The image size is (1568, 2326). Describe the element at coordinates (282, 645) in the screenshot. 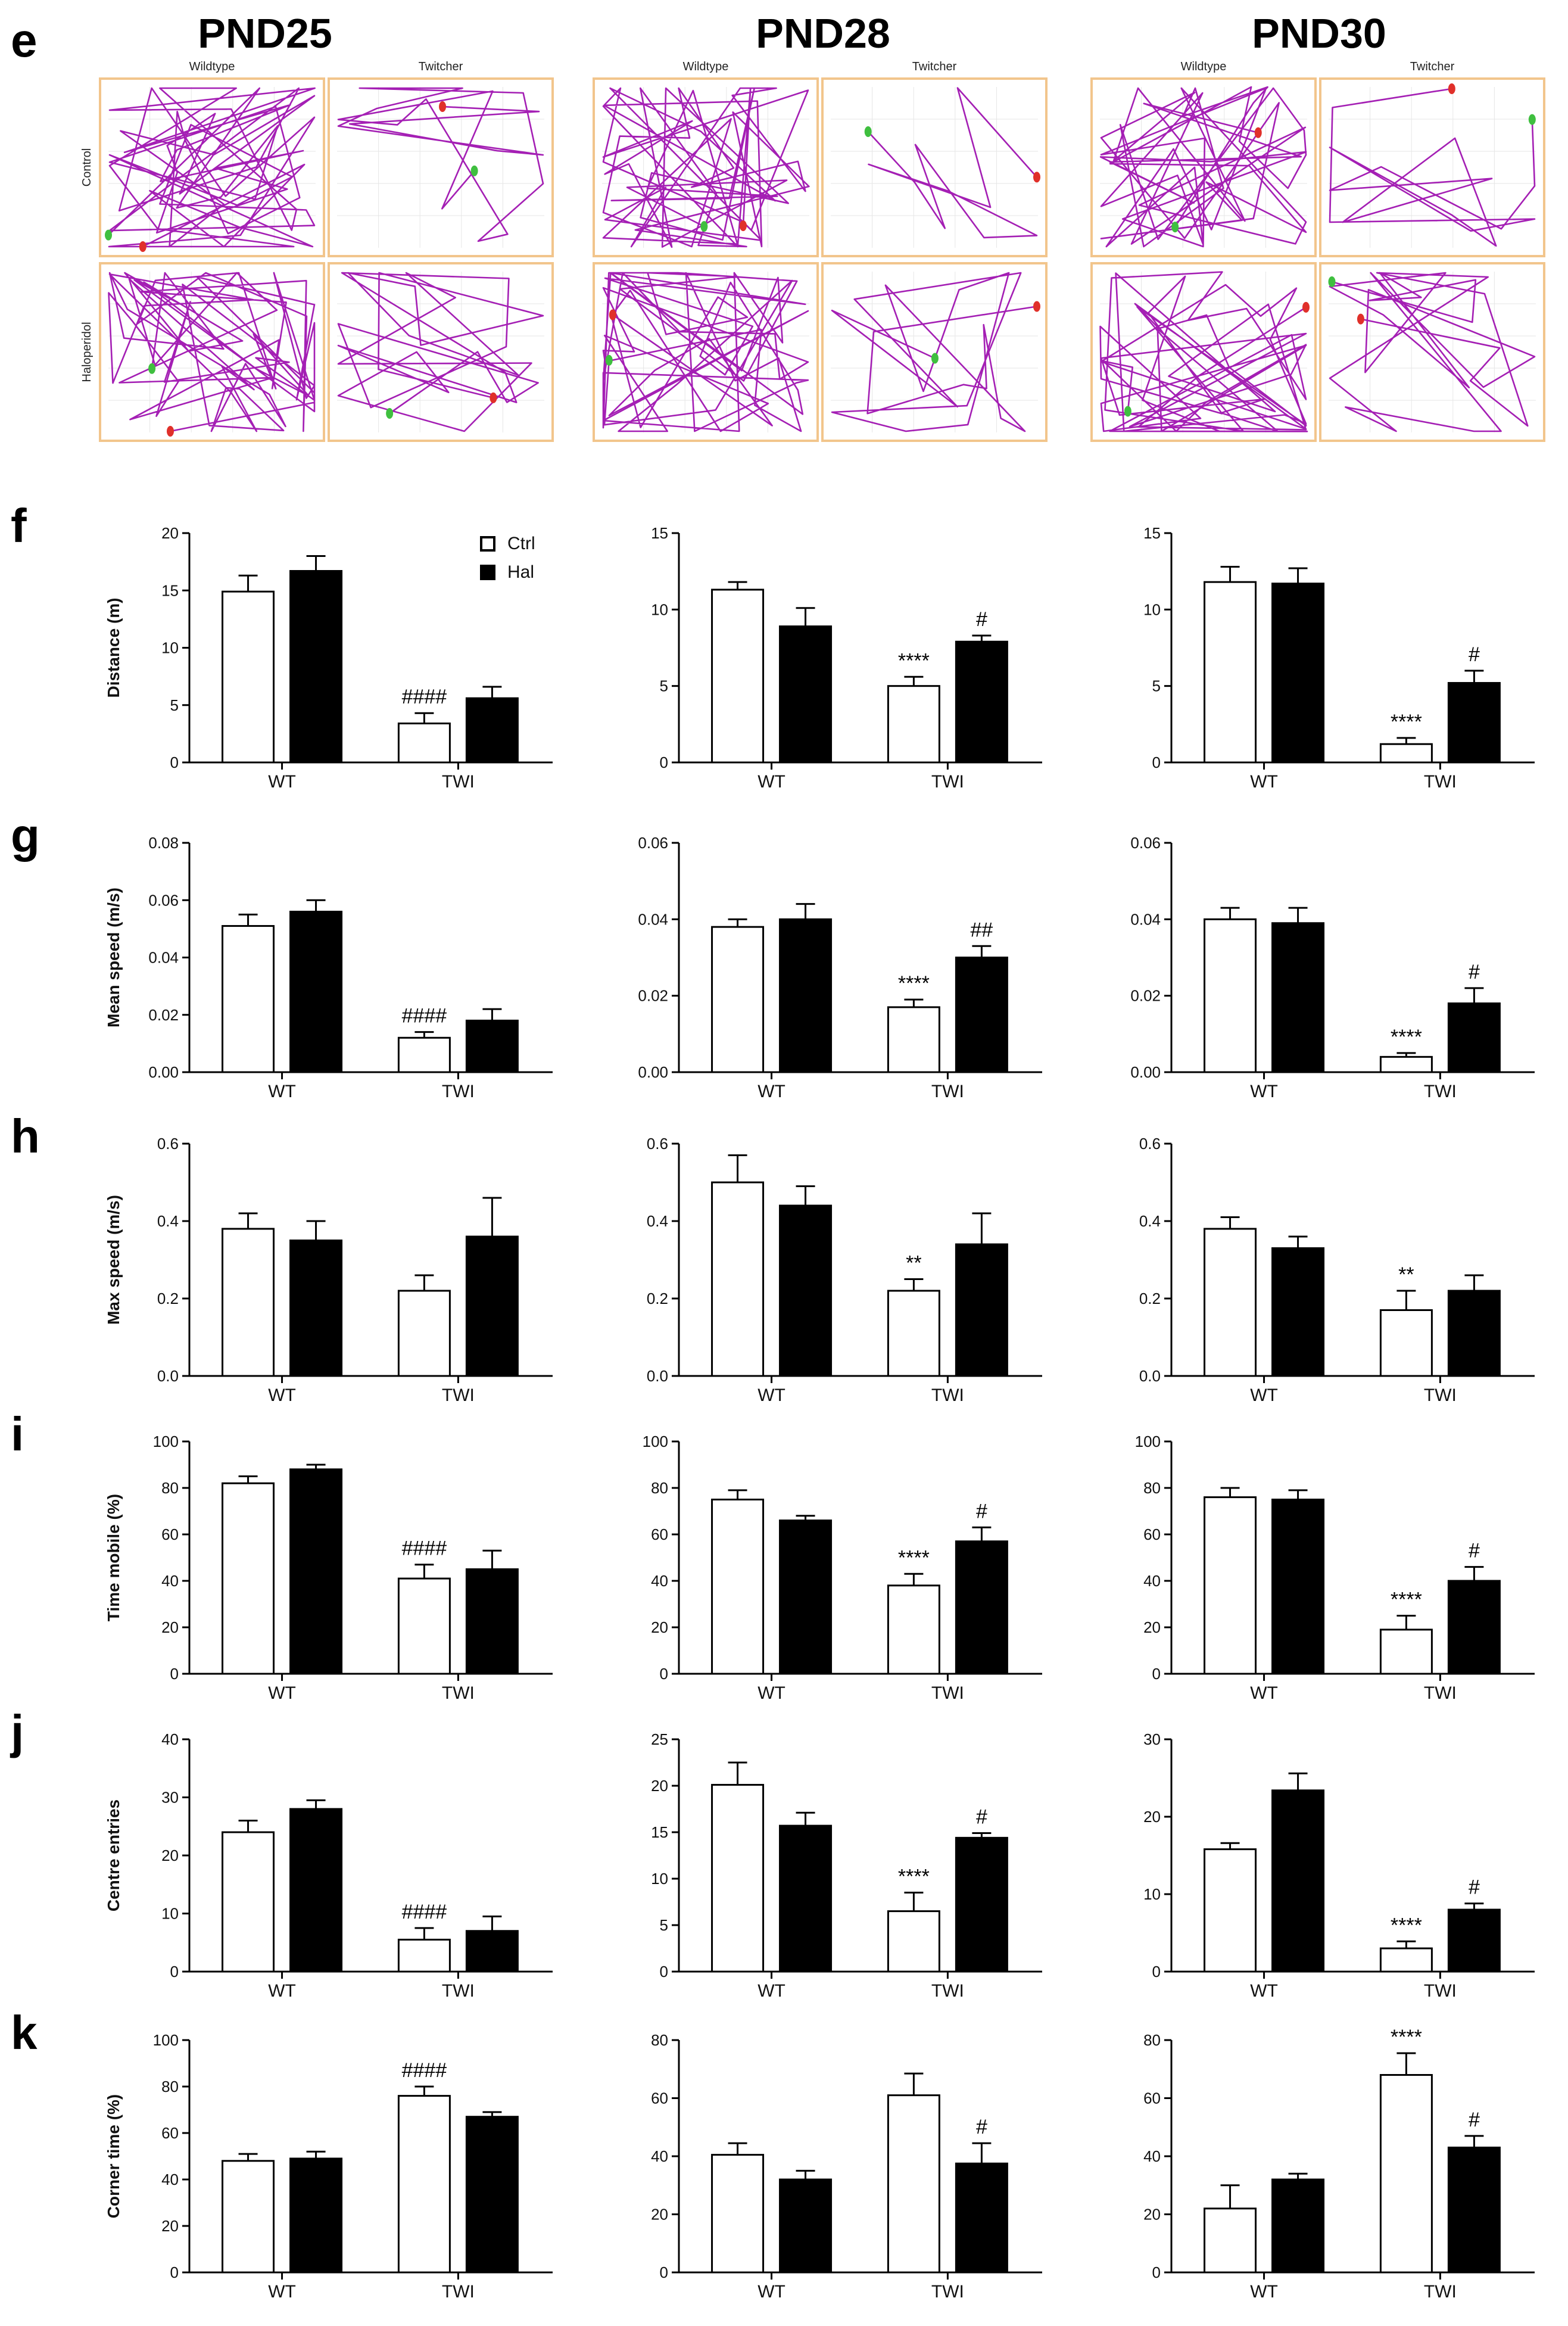

I see `chart-f-pnd25: f 0 5 10 15 20 Distance (m) WT TWI #### Ctrl Hal` at that location.